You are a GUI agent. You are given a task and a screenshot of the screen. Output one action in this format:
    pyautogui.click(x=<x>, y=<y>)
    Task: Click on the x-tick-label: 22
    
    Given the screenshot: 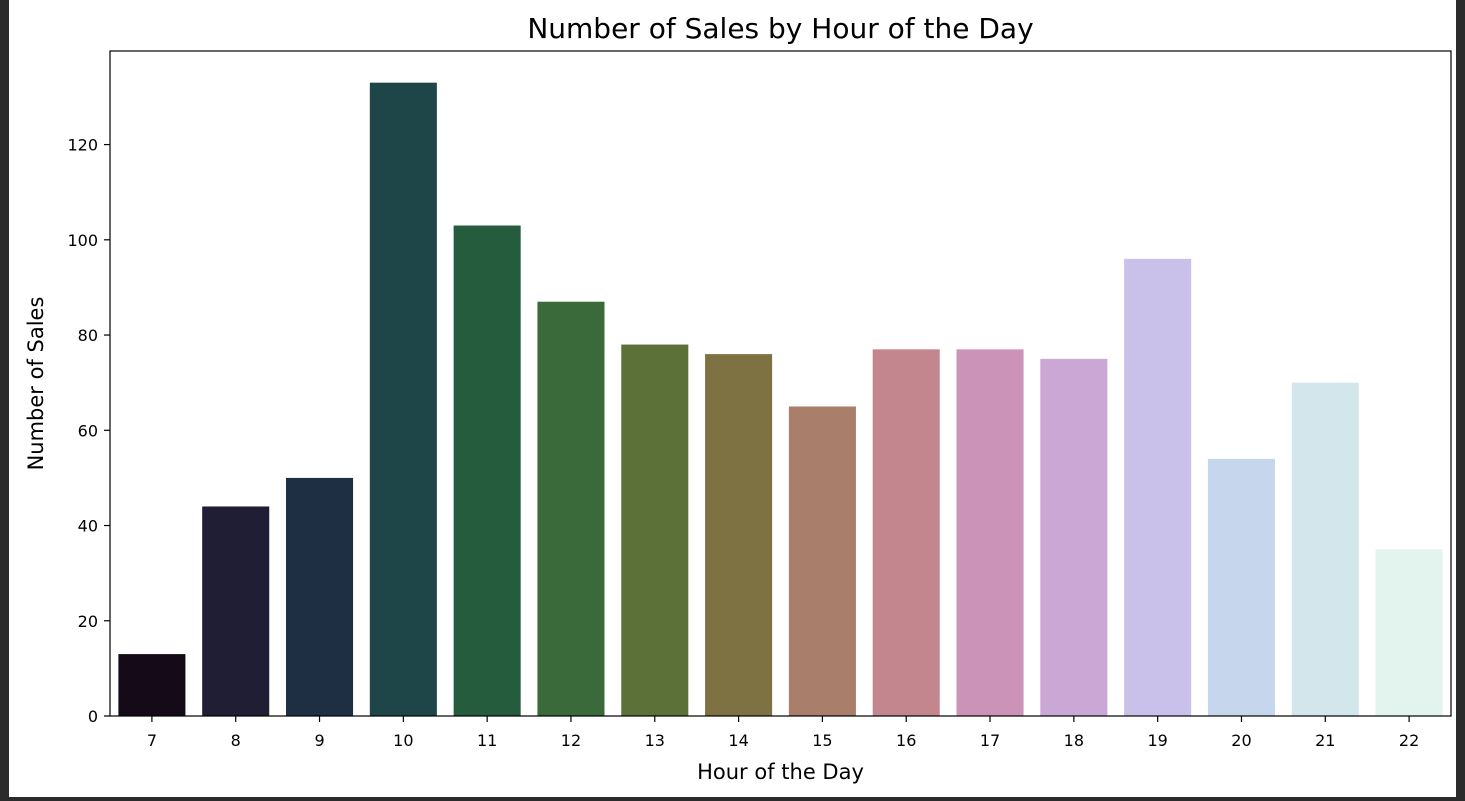 What is the action you would take?
    pyautogui.click(x=1409, y=740)
    